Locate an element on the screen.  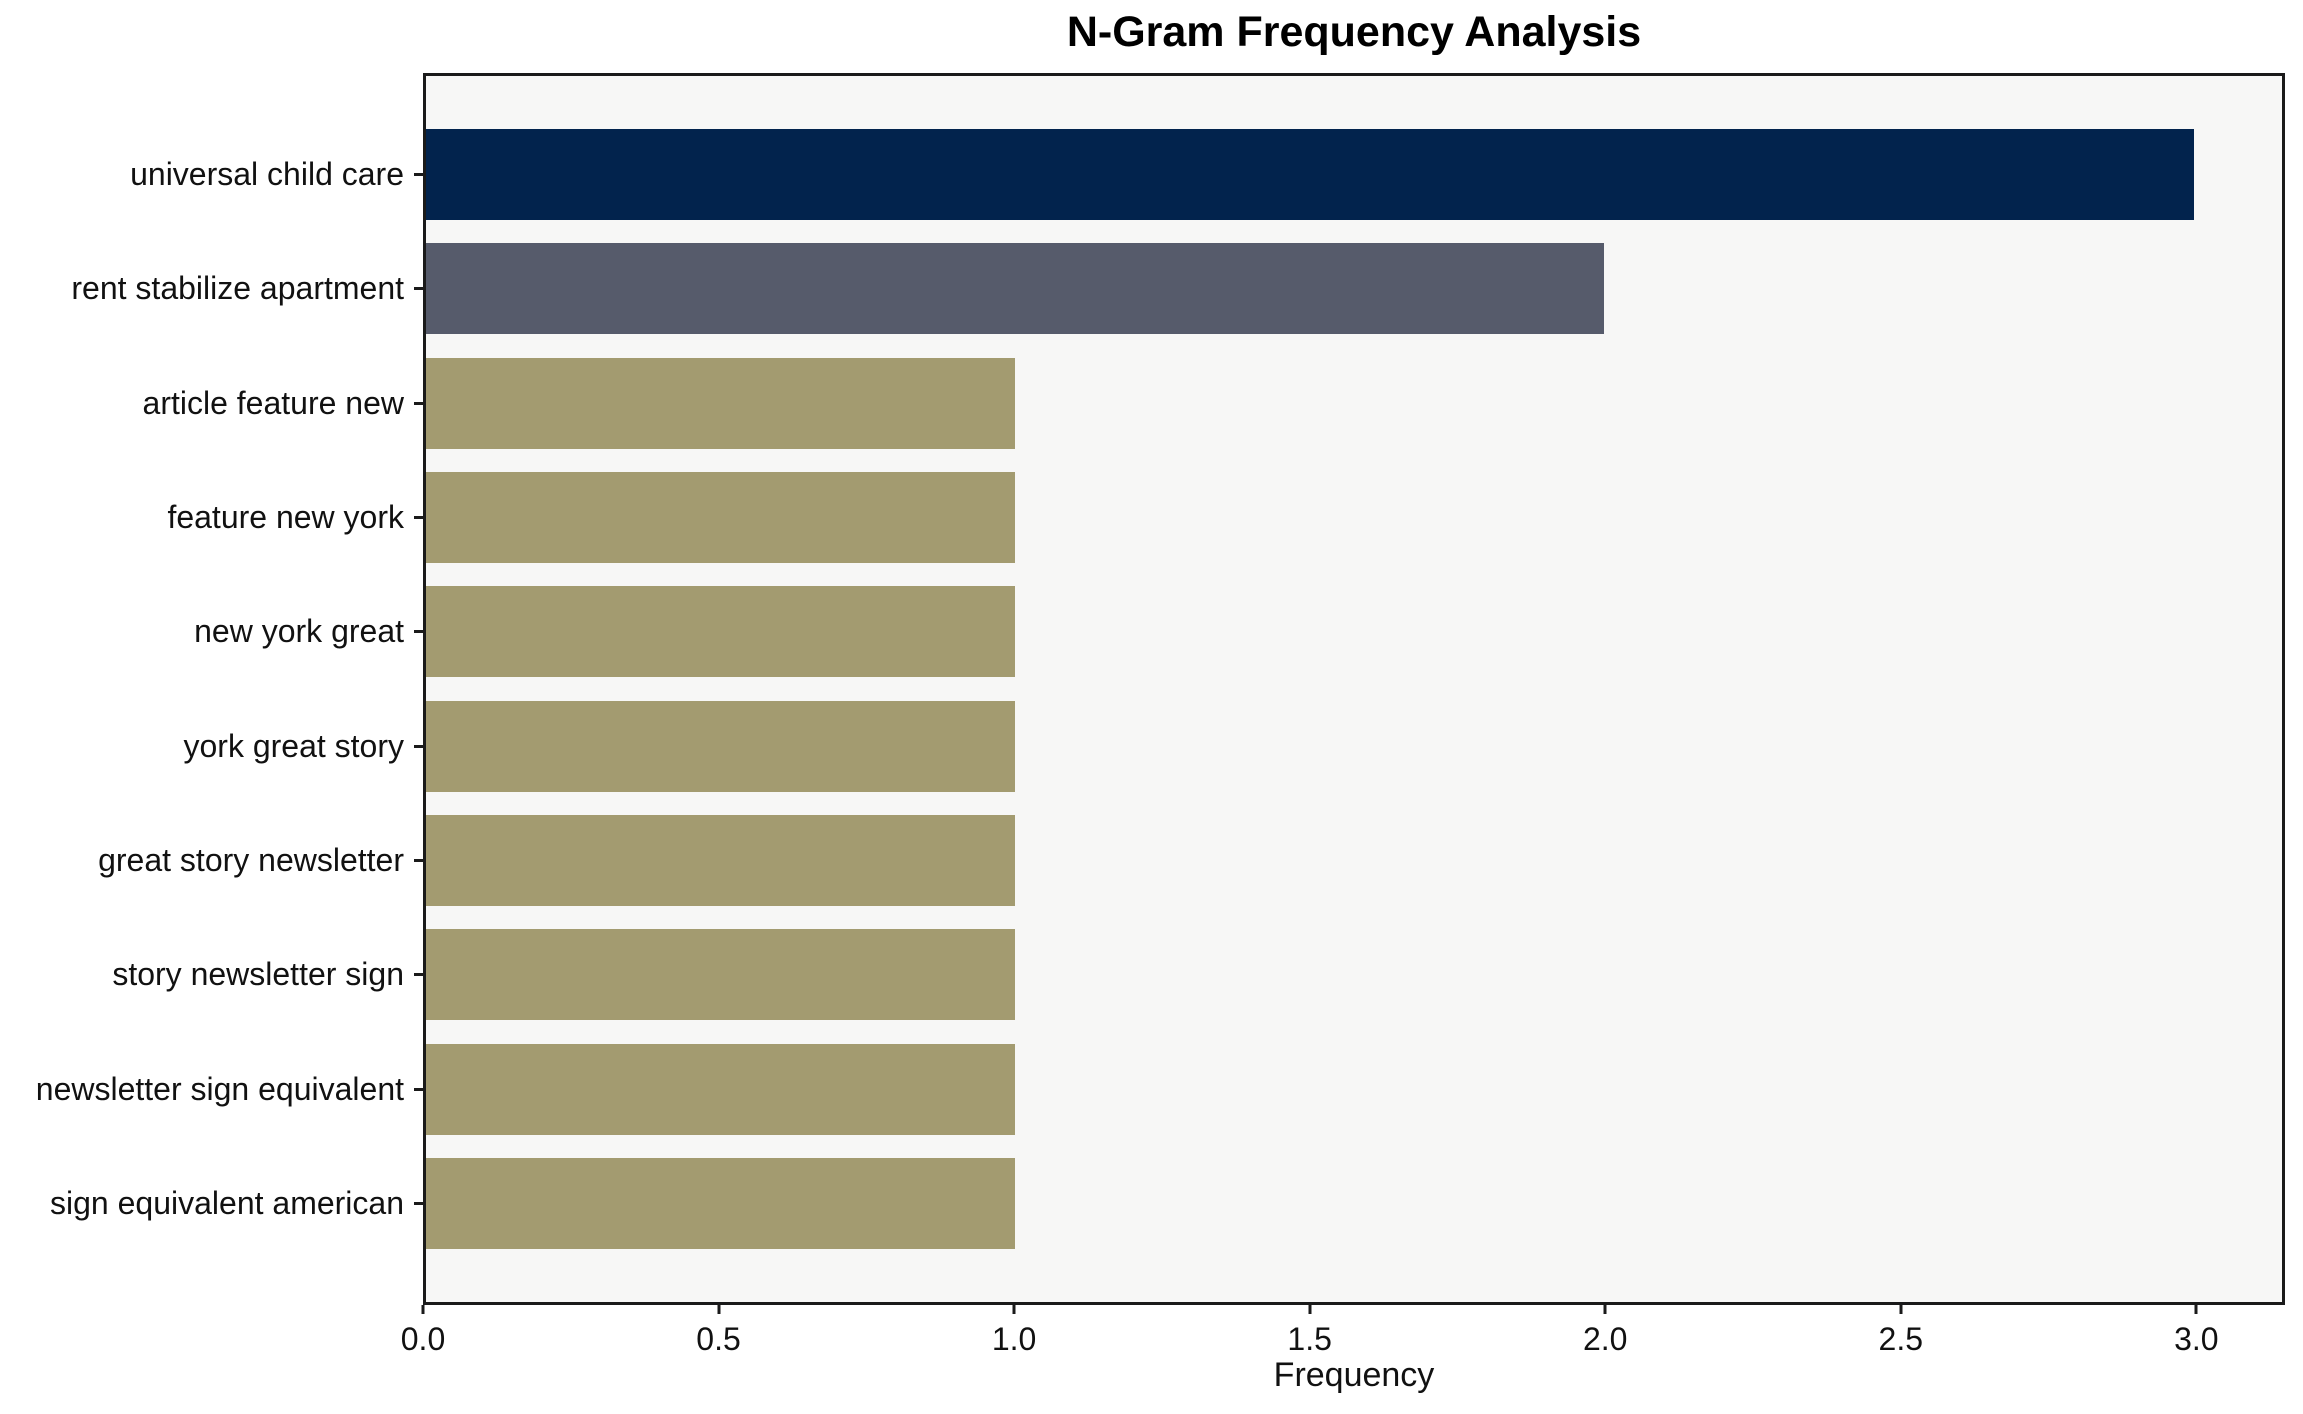
y-tick-label: article feature new is located at coordinates (273, 402).